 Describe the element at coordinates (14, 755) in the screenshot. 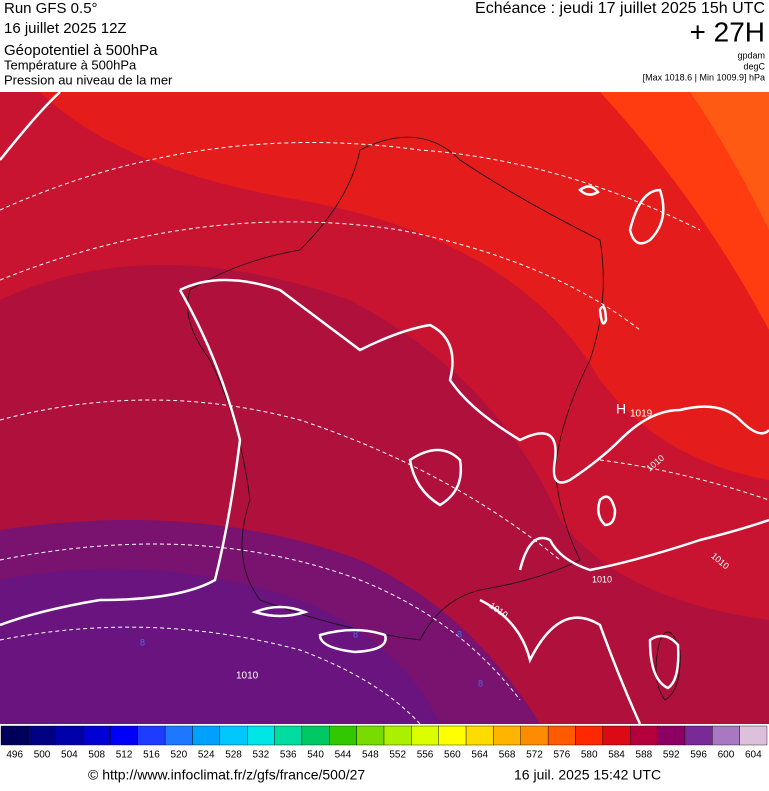

I see `colorbar-label: 496` at that location.